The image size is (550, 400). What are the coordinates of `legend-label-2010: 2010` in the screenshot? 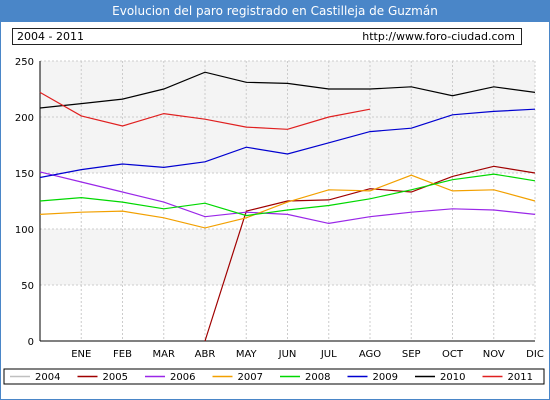 It's located at (452, 377).